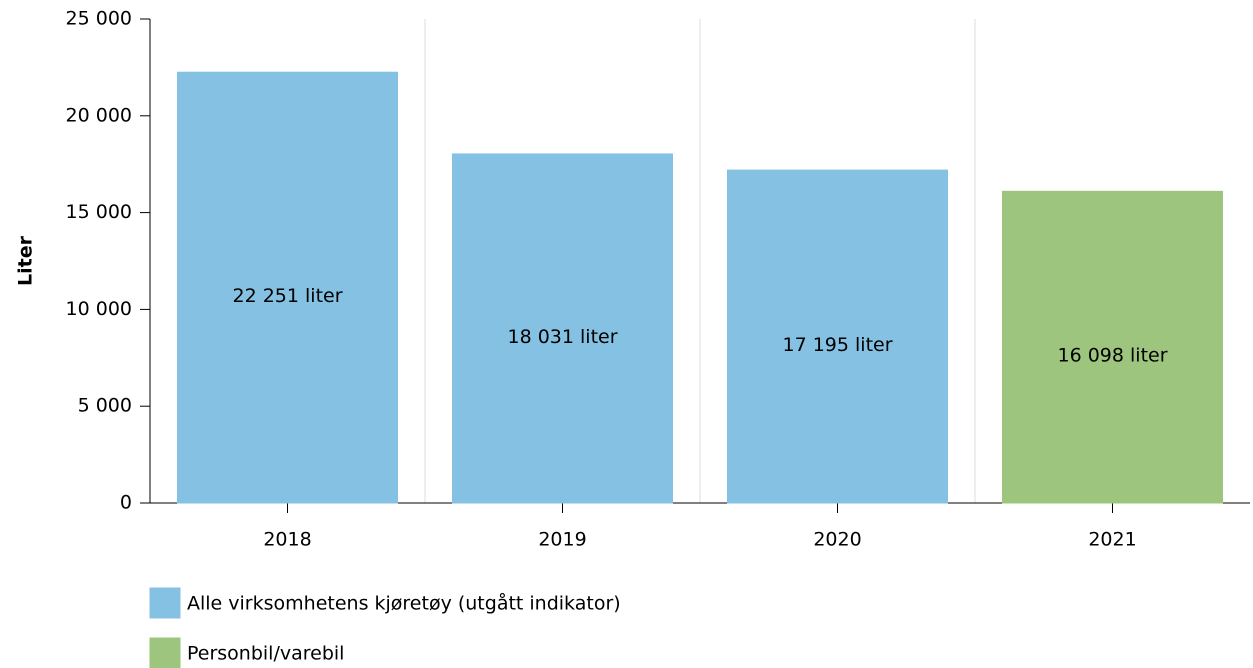 The width and height of the screenshot is (1253, 668). What do you see at coordinates (837, 345) in the screenshot?
I see `data-label: 17 195 liter` at bounding box center [837, 345].